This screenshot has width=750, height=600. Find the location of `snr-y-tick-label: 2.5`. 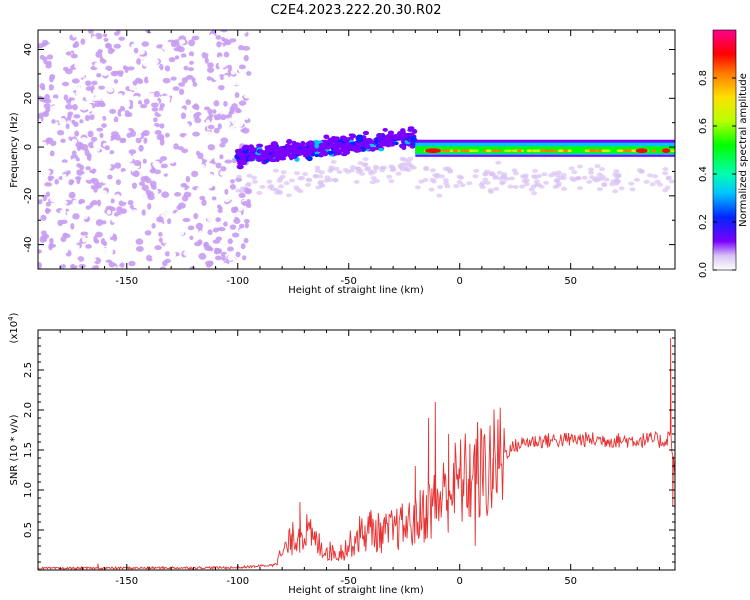

snr-y-tick-label: 2.5 is located at coordinates (28, 370).